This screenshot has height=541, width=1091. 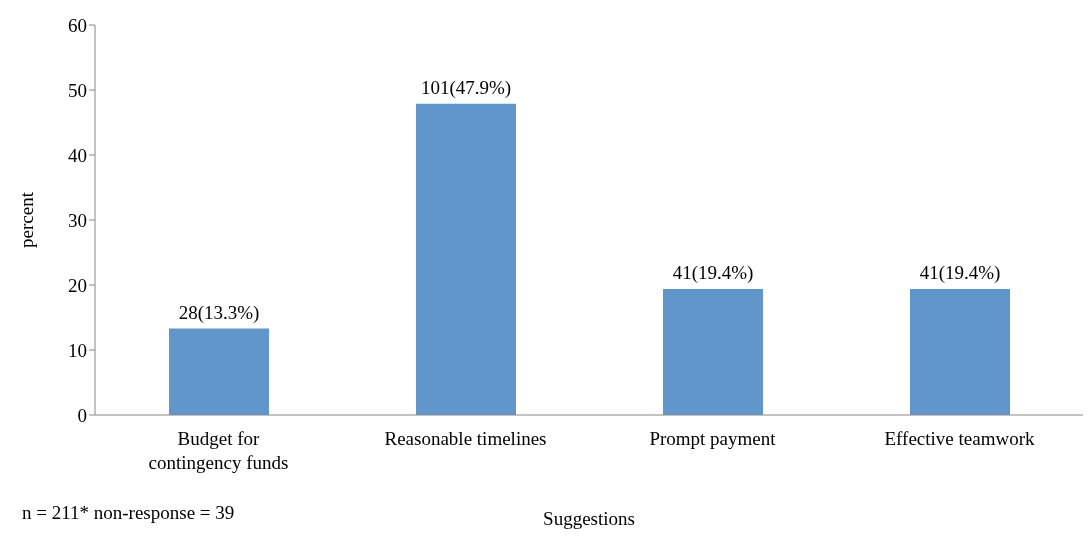 What do you see at coordinates (218, 450) in the screenshot?
I see `x-tick-label: Budget for contingency funds` at bounding box center [218, 450].